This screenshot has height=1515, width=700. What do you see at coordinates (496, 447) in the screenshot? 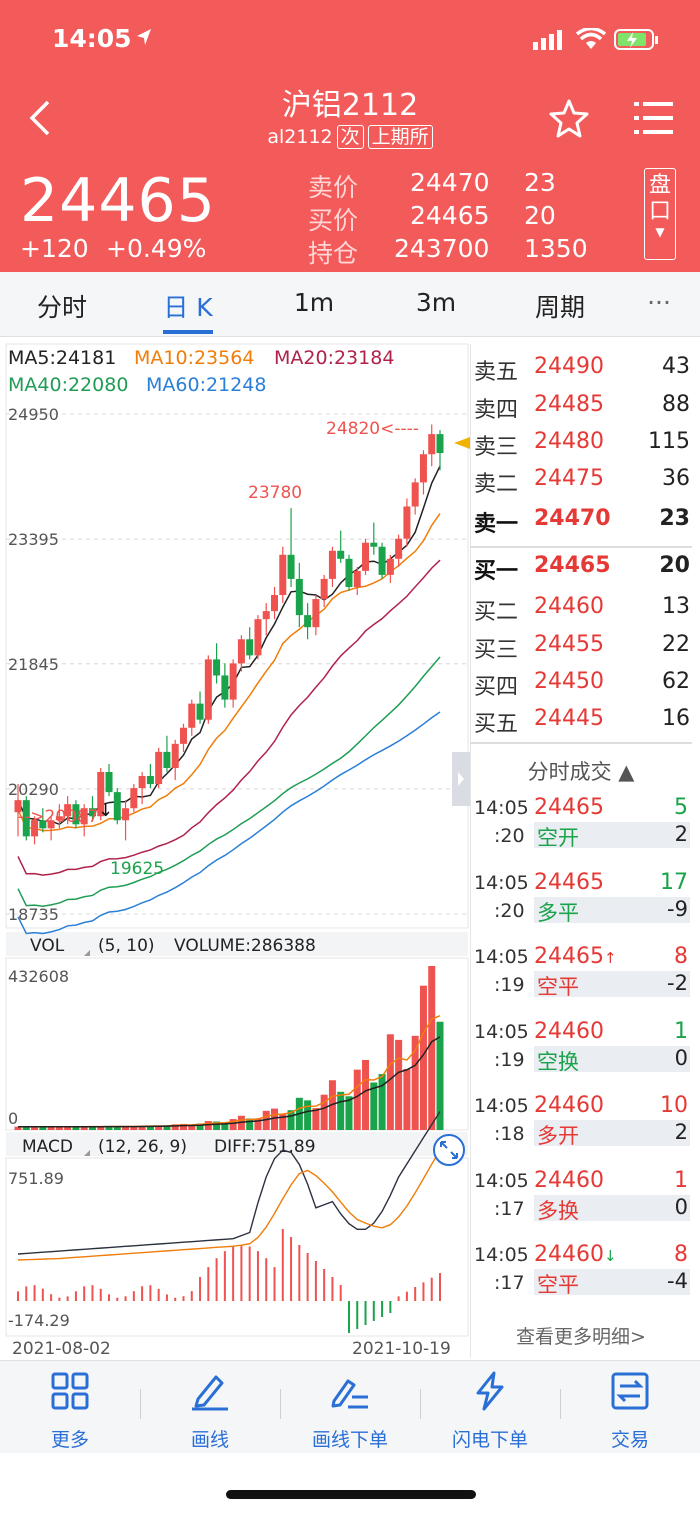
I see `ask-label: 卖三` at bounding box center [496, 447].